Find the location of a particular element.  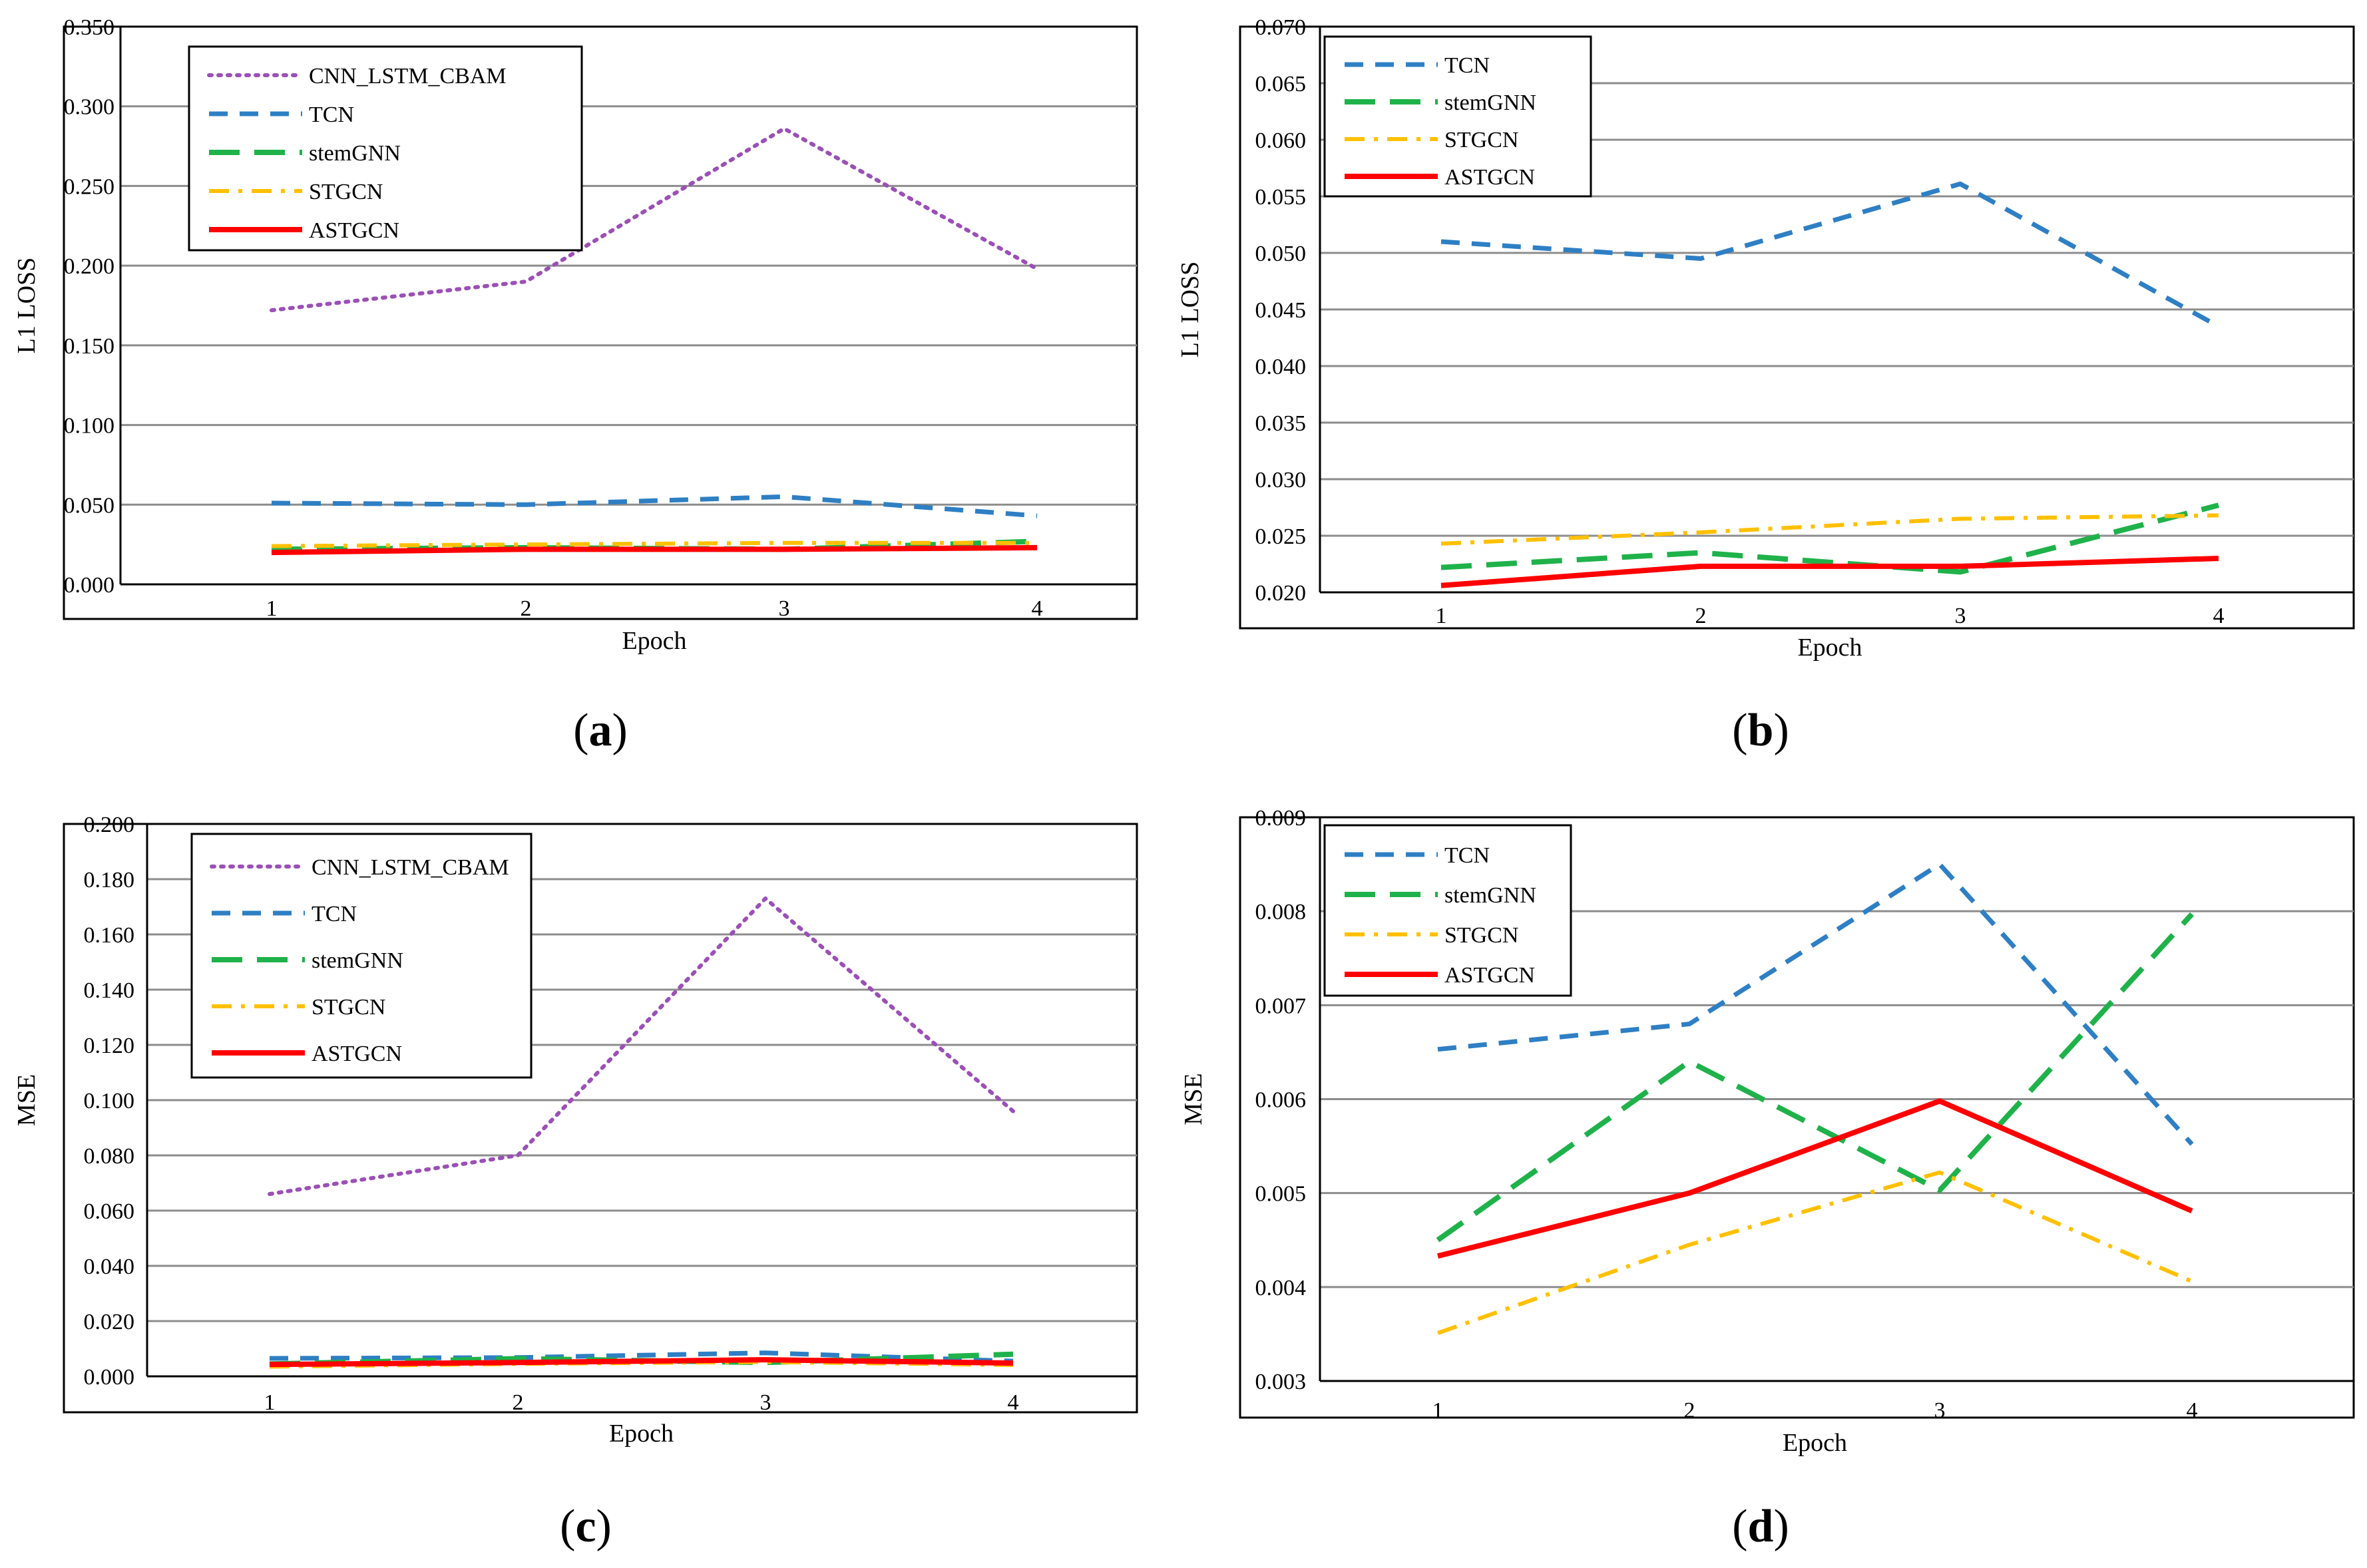

y-tick-label: 0.003 is located at coordinates (1281, 1382).